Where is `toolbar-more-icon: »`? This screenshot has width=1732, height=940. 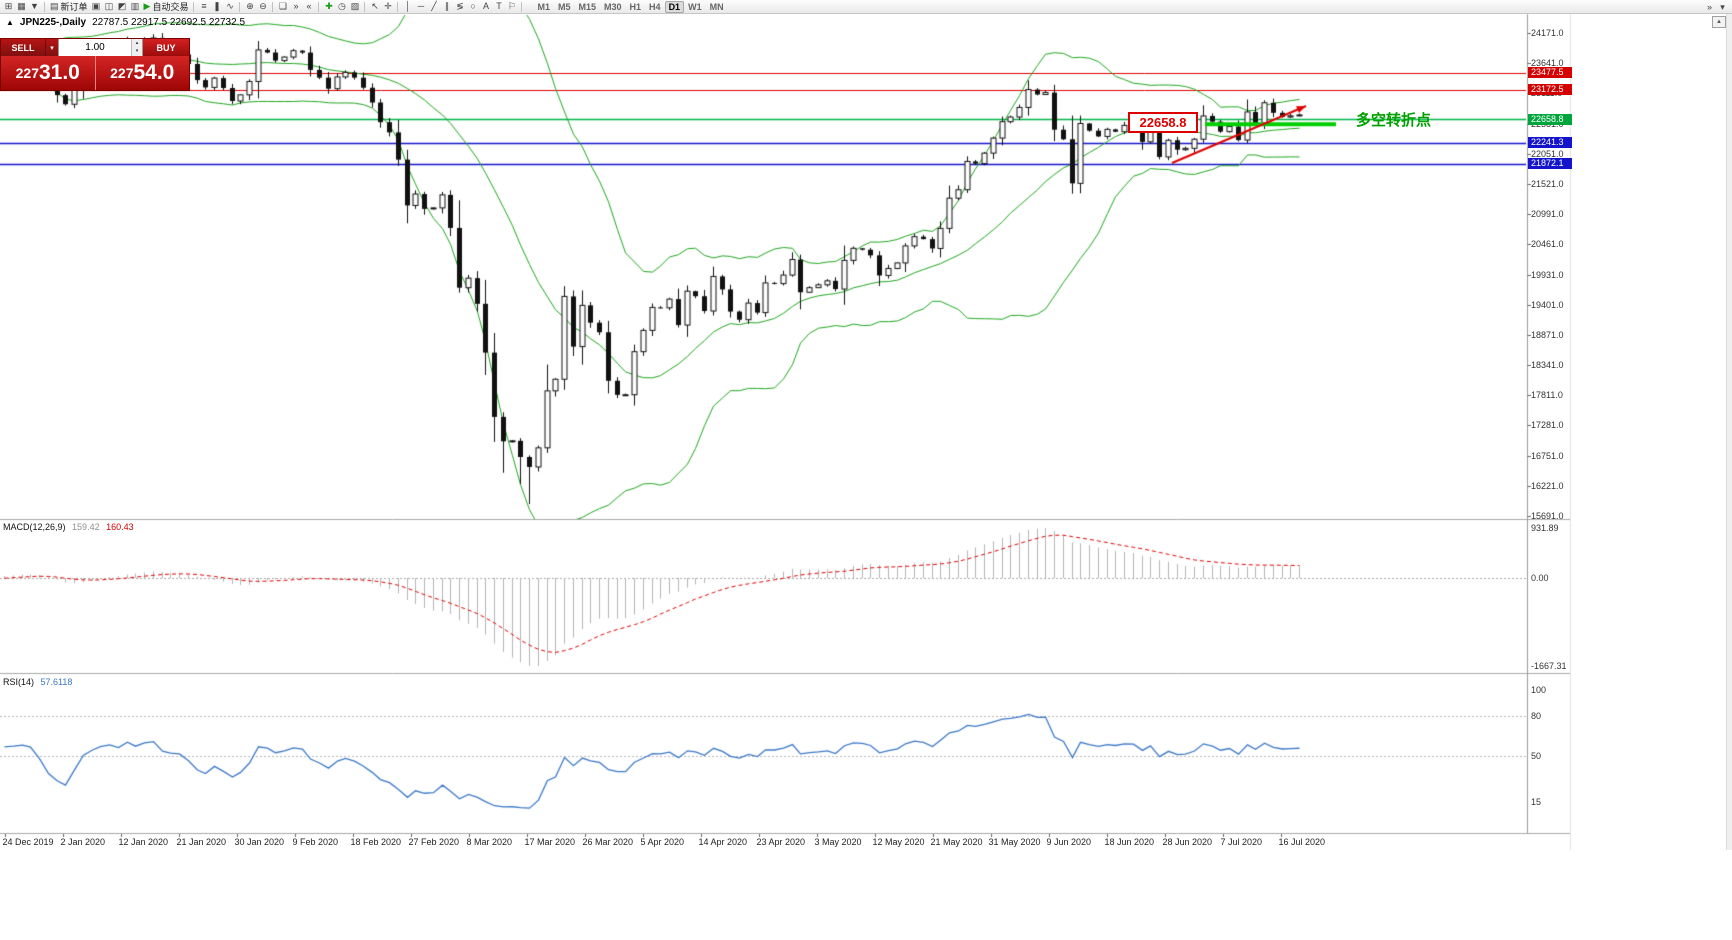 toolbar-more-icon: » is located at coordinates (1709, 7).